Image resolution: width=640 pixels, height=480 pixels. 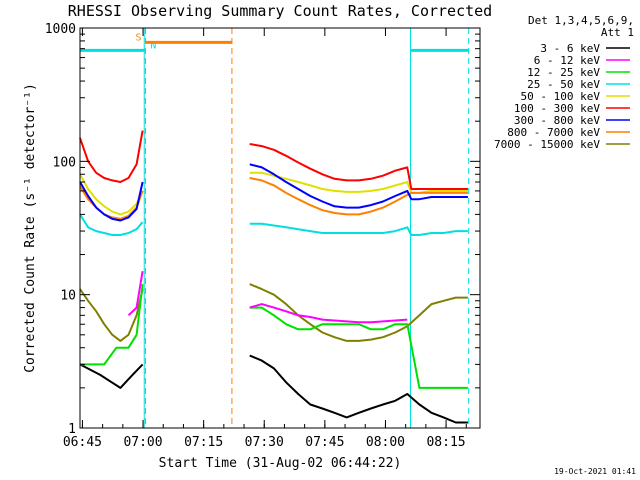 What do you see at coordinates (203, 442) in the screenshot?
I see `x-tick-label: 07:15` at bounding box center [203, 442].